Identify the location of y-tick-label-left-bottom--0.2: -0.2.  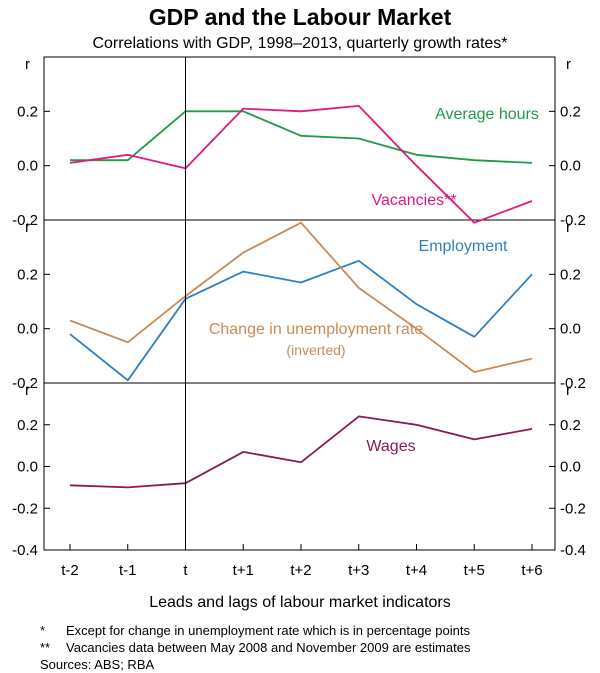
(25, 508).